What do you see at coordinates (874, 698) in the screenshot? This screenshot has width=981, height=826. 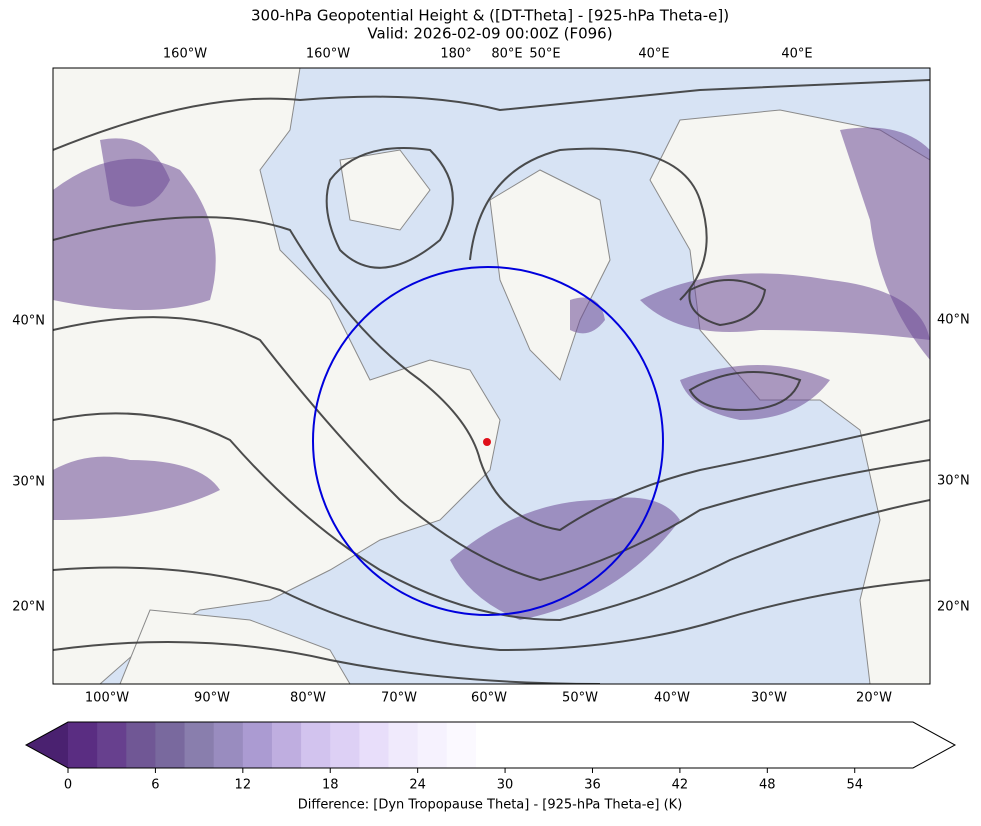 I see `lon-label: 20°W` at bounding box center [874, 698].